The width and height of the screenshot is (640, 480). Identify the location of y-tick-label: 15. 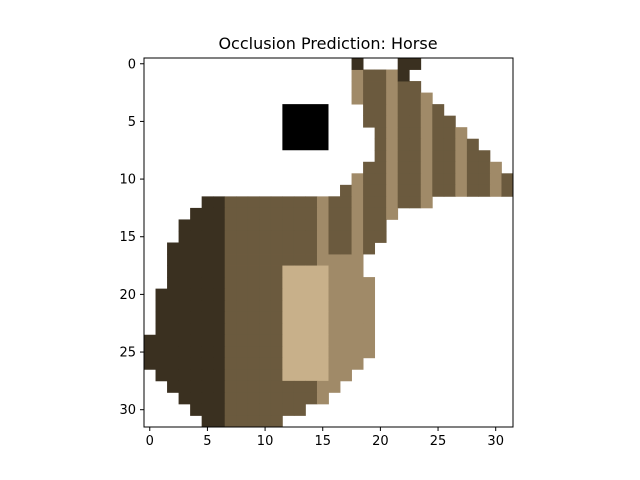
(127, 237).